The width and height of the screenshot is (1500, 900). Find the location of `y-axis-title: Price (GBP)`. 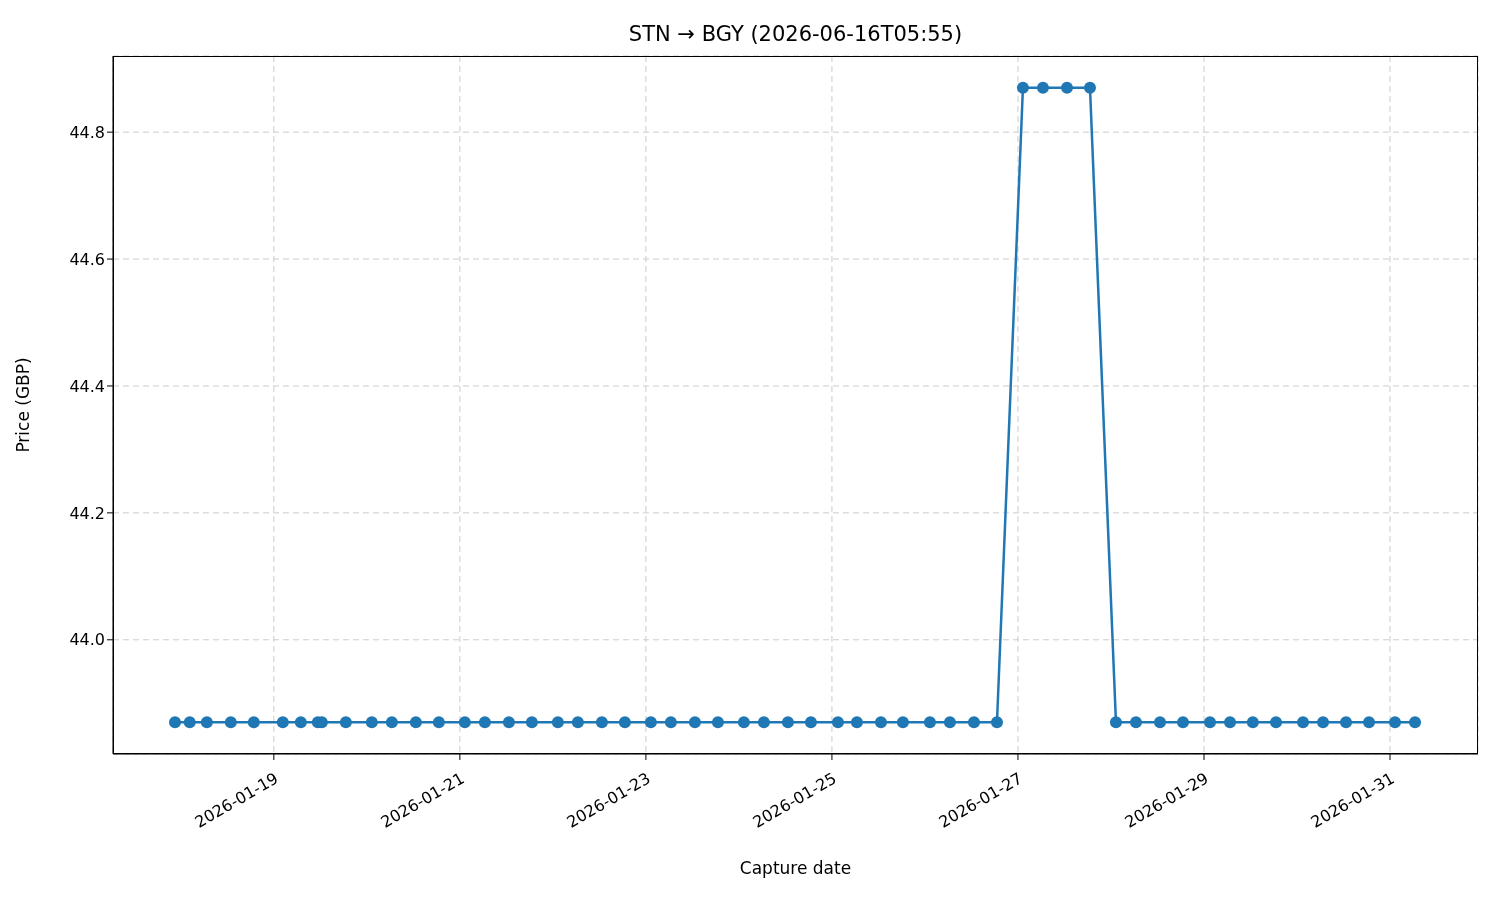

y-axis-title: Price (GBP) is located at coordinates (23, 405).